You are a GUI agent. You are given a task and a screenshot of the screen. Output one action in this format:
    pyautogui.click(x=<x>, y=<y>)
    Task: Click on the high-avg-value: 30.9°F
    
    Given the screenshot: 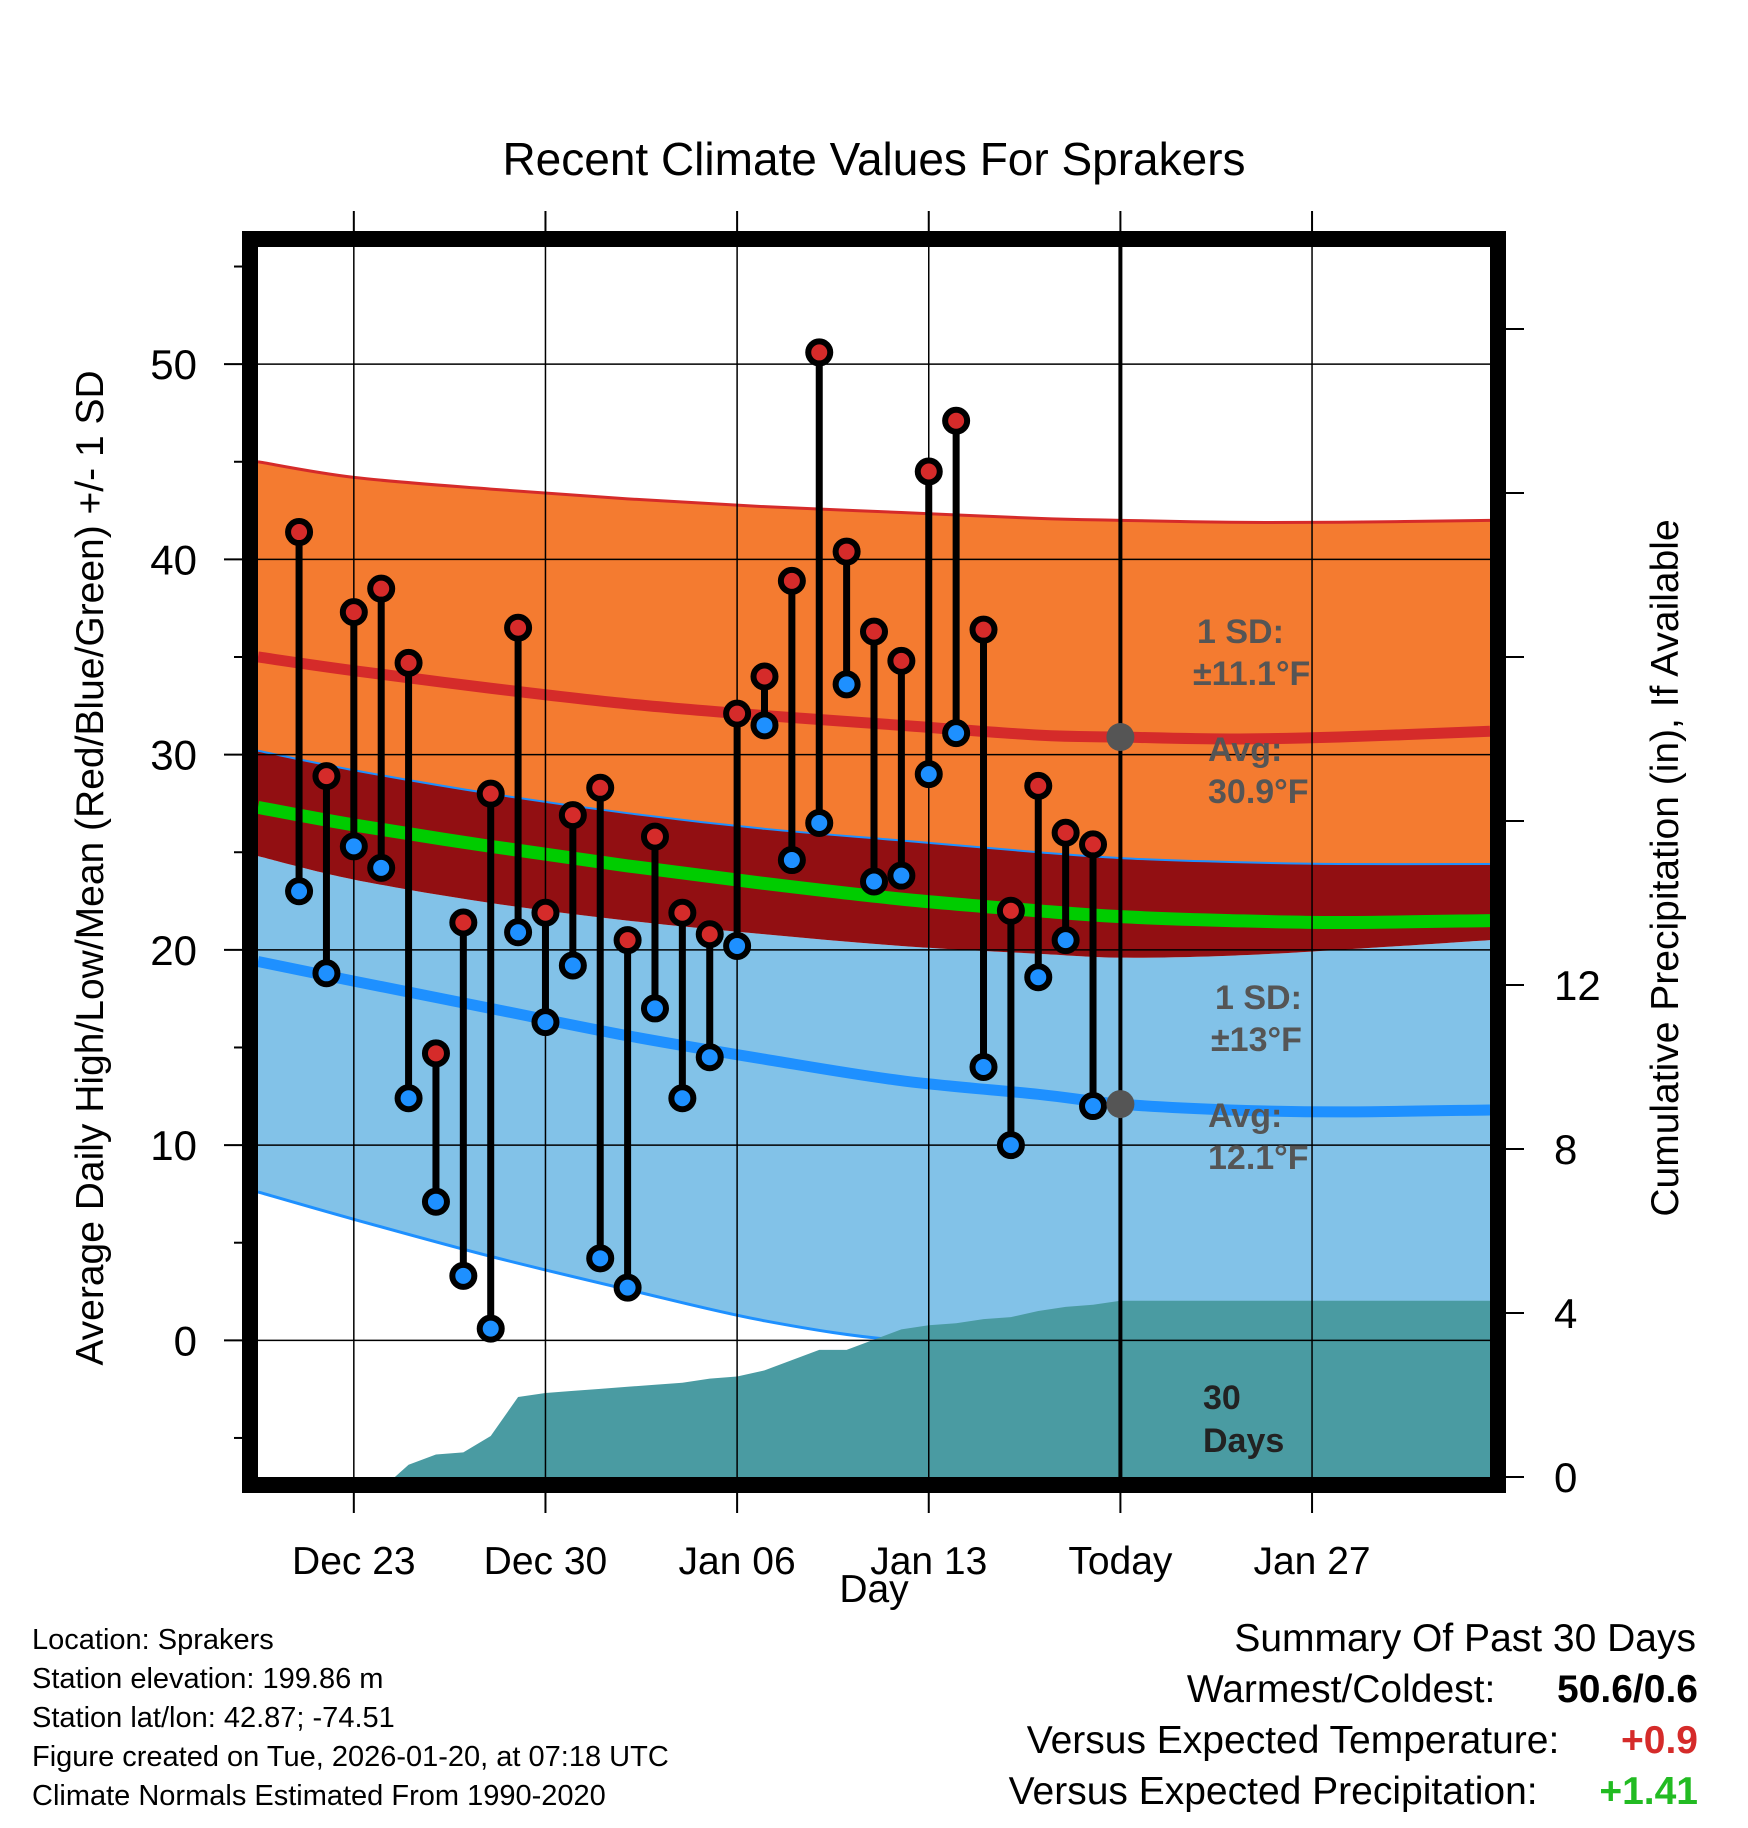 What is the action you would take?
    pyautogui.click(x=1258, y=792)
    